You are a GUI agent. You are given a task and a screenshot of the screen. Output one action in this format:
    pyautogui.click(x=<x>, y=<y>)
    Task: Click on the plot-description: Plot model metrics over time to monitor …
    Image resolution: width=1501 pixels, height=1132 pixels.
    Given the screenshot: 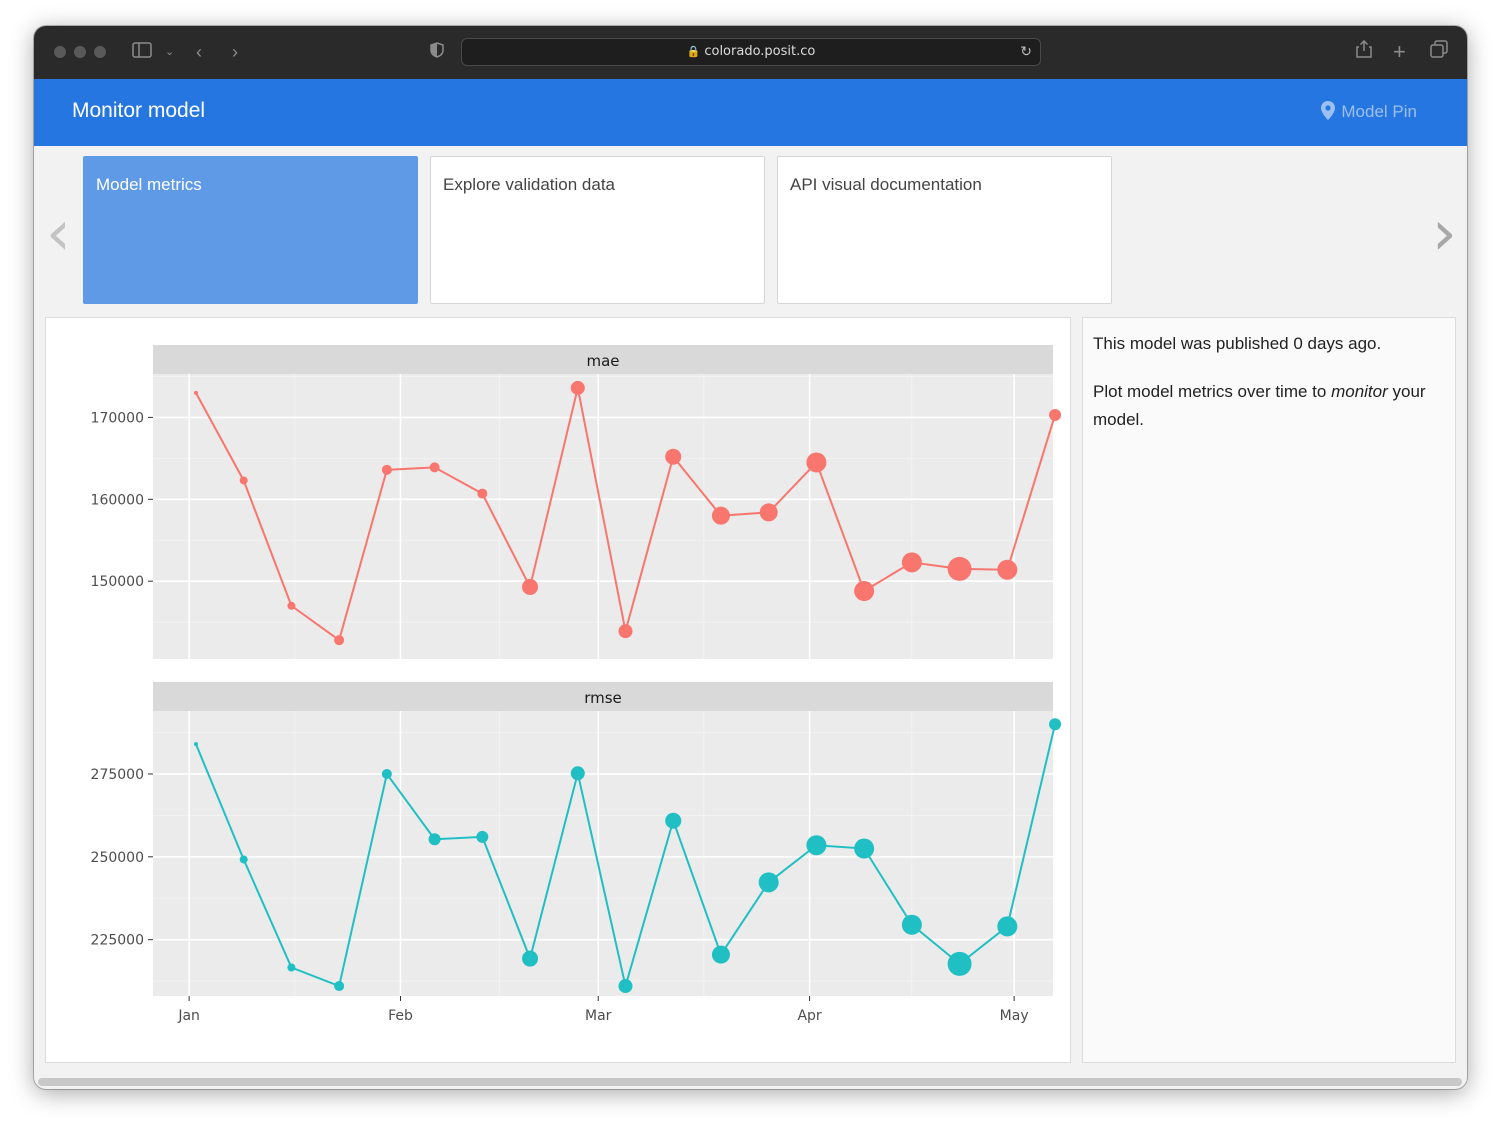 What is the action you would take?
    pyautogui.click(x=1269, y=406)
    